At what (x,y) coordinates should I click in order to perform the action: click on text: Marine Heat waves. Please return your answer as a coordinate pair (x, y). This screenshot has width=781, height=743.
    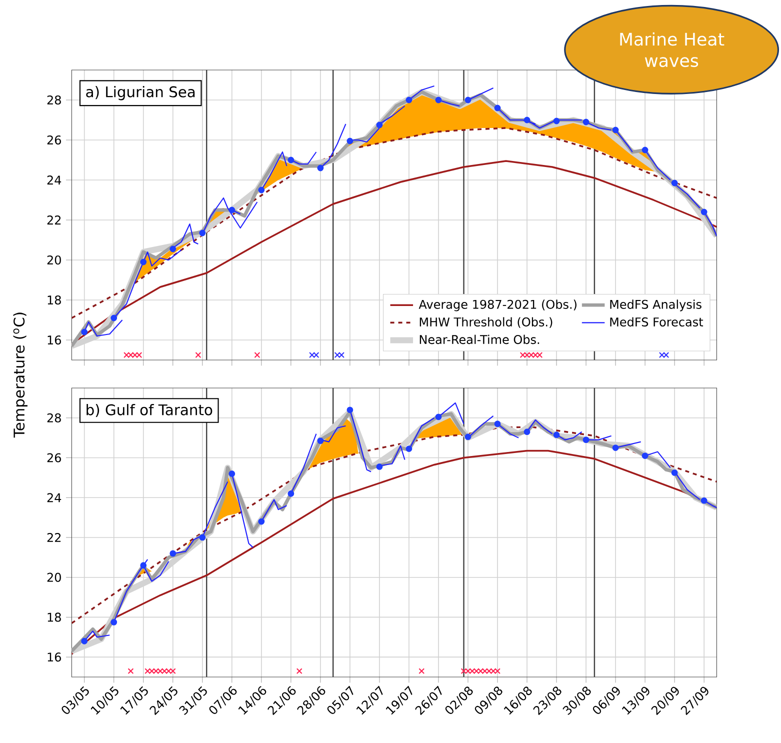
    Looking at the image, I should click on (672, 50).